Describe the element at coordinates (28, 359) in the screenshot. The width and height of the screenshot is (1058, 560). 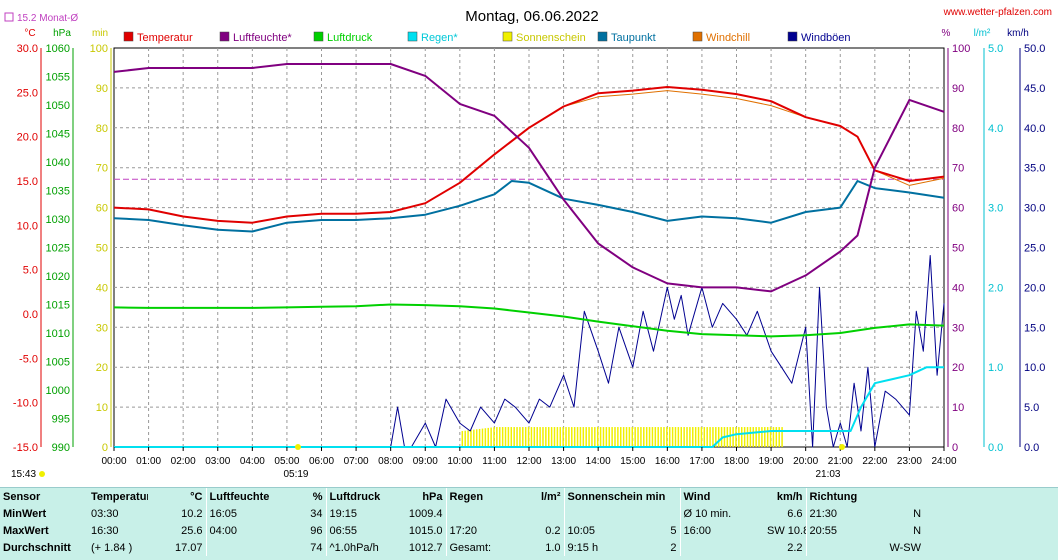
I see `temperature-tick-label: -5.0` at that location.